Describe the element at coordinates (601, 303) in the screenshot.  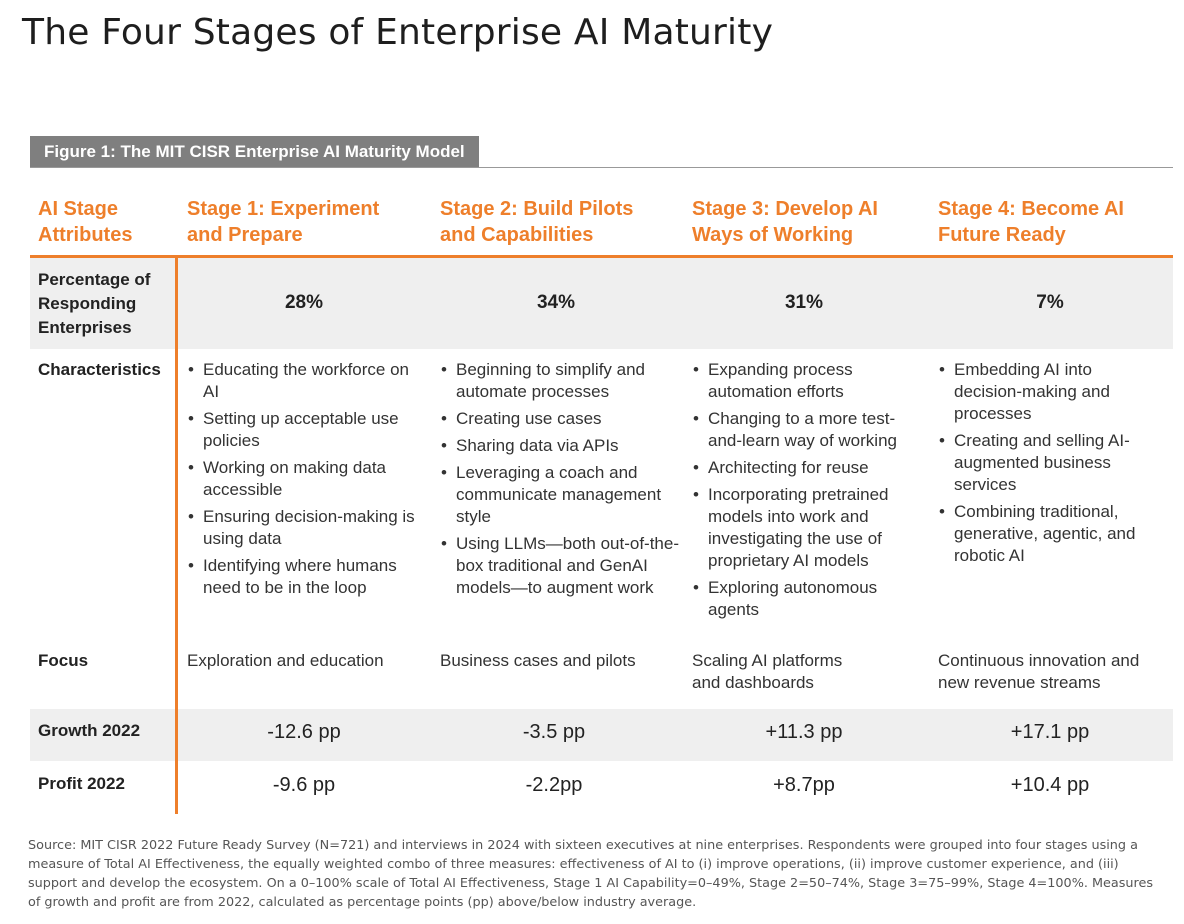
I see `percentage-row-band` at that location.